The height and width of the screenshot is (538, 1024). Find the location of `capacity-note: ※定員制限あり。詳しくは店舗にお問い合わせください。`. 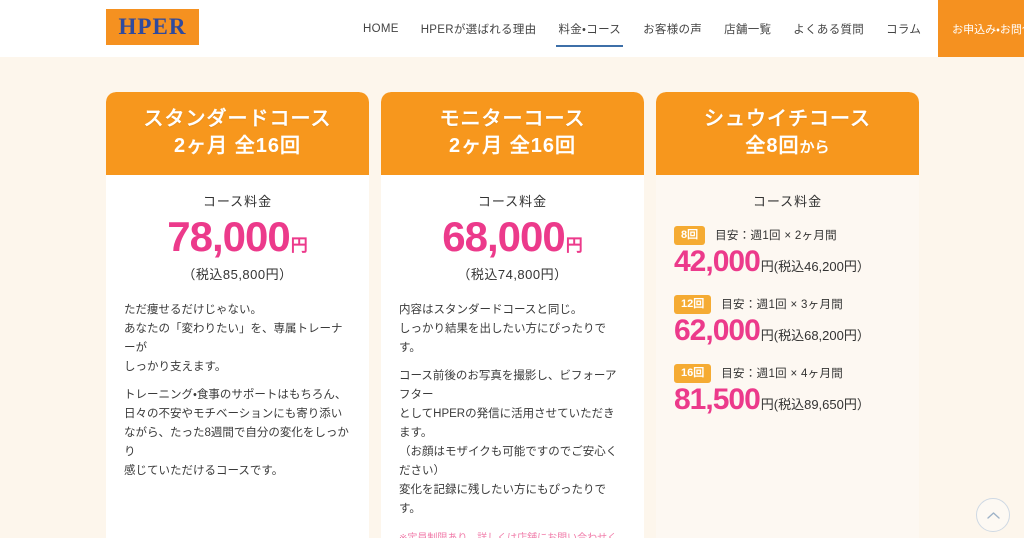

capacity-note: ※定員制限あり。詳しくは店舗にお問い合わせください。 is located at coordinates (512, 534).